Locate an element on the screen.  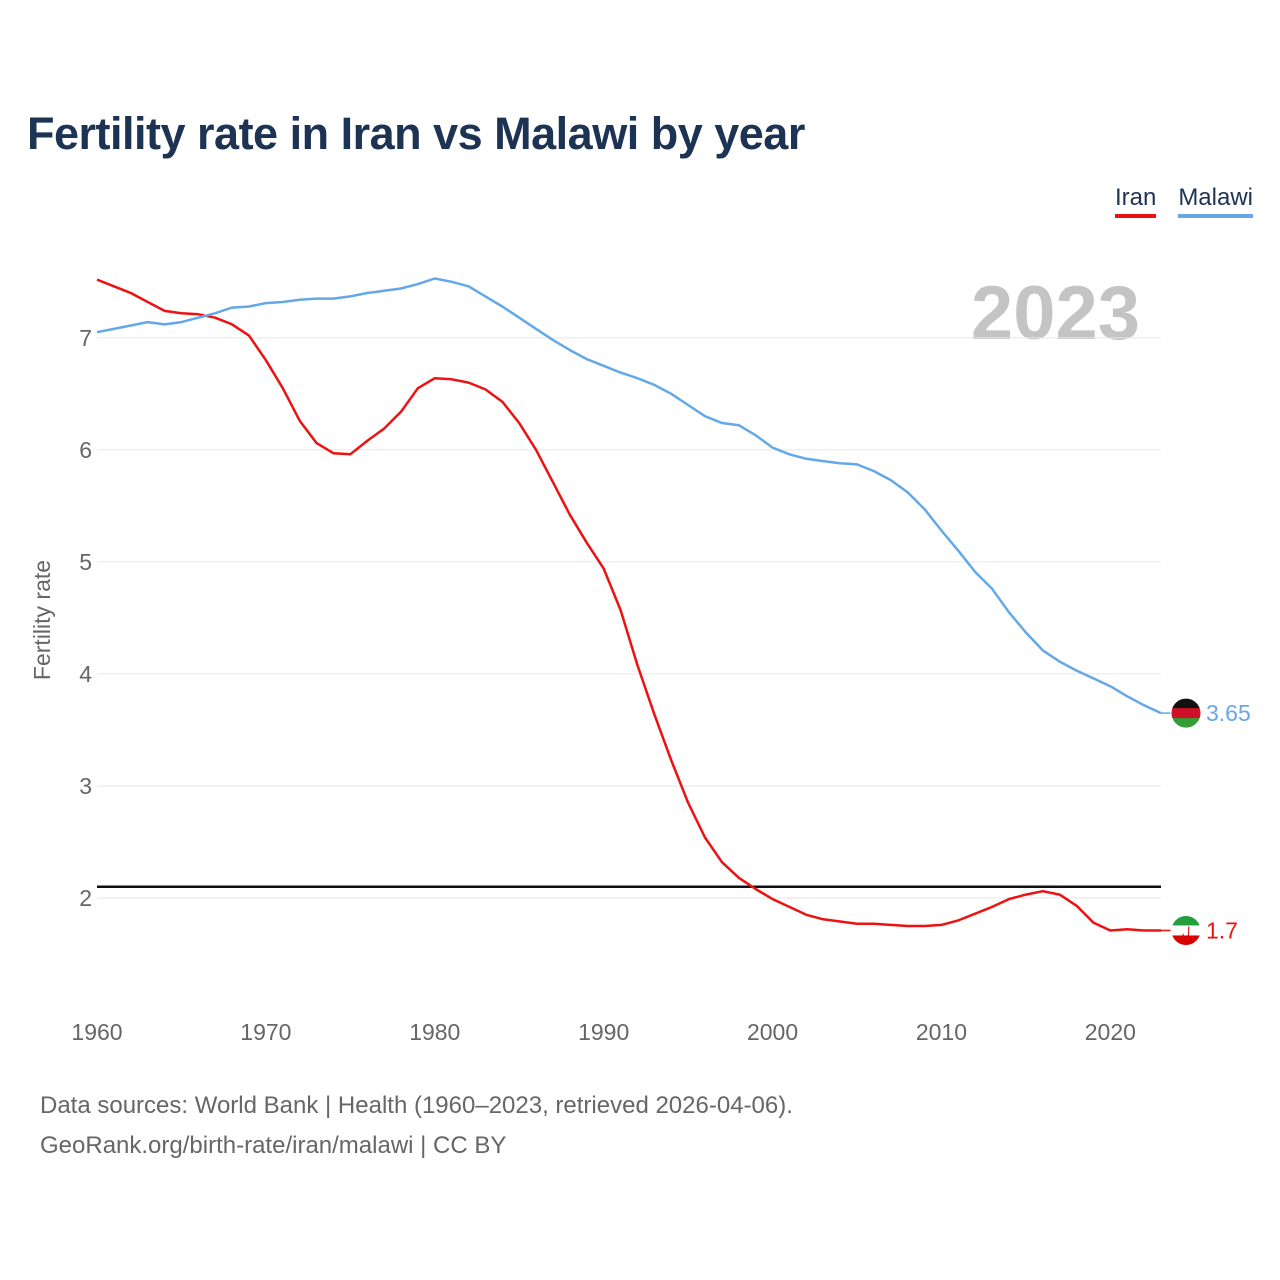
iran-flag-icon: ل is located at coordinates (1186, 930).